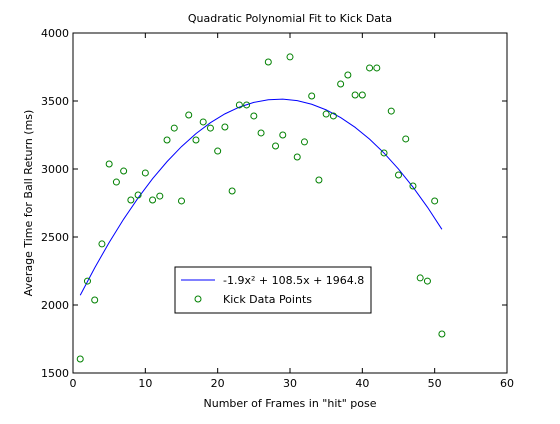 The width and height of the screenshot is (560, 424). What do you see at coordinates (55, 169) in the screenshot?
I see `y-tick-label: 3000` at bounding box center [55, 169].